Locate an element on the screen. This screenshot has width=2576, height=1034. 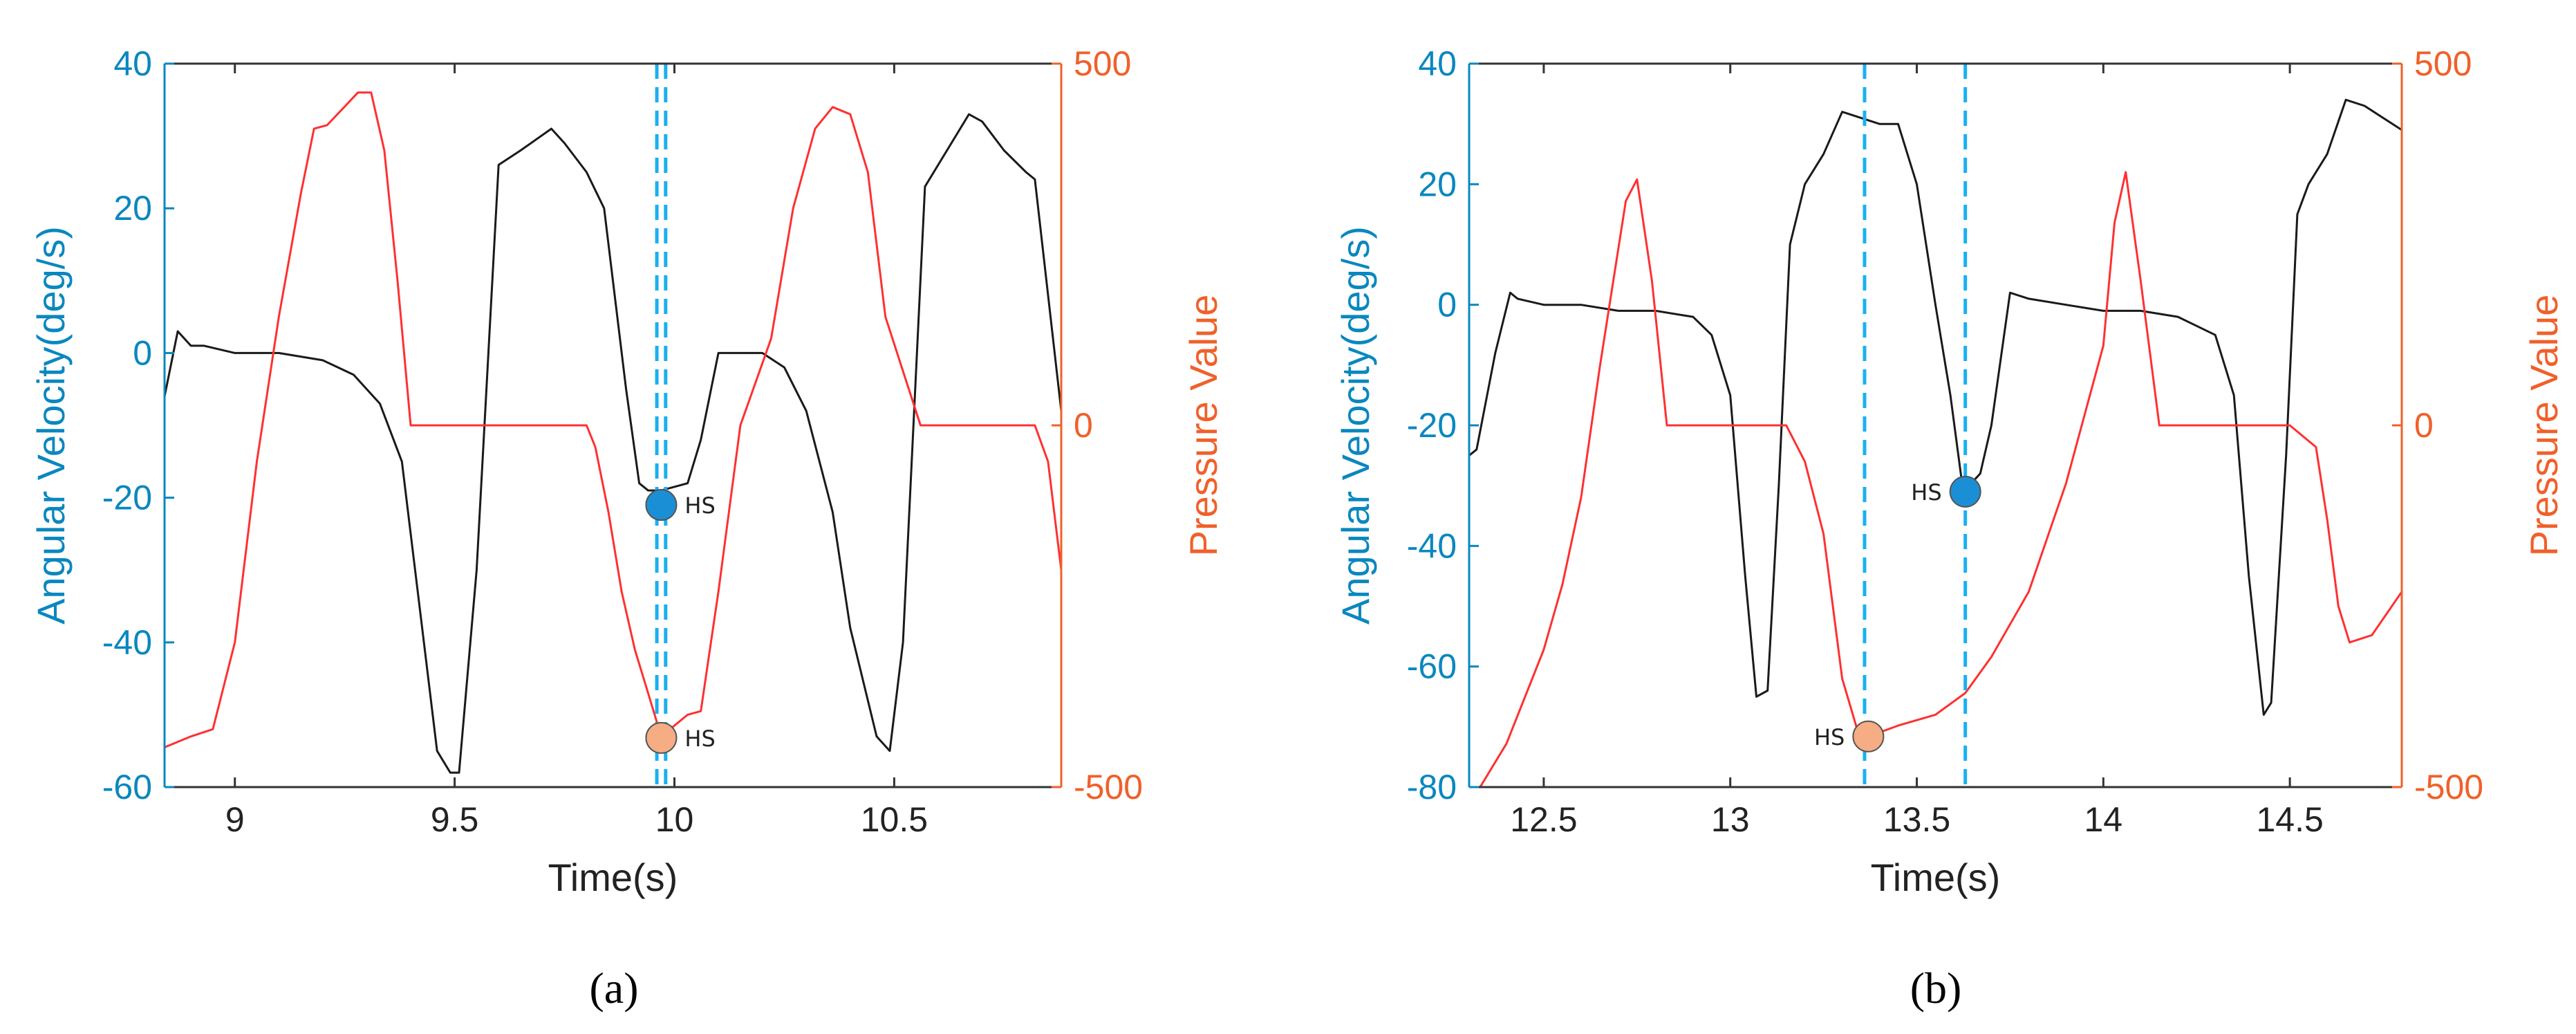
x-tick-label: 14.5 is located at coordinates (2289, 819).